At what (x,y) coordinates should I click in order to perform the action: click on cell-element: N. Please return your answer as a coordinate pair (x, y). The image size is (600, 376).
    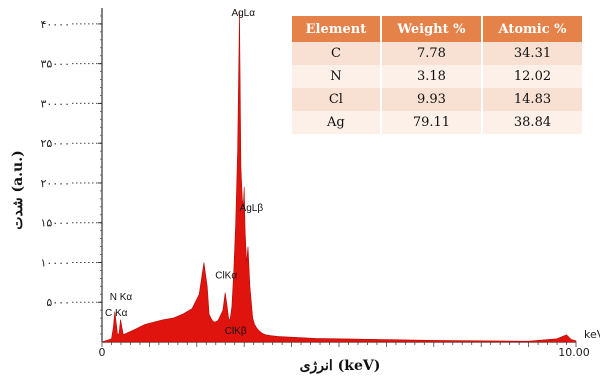
    Looking at the image, I should click on (337, 76).